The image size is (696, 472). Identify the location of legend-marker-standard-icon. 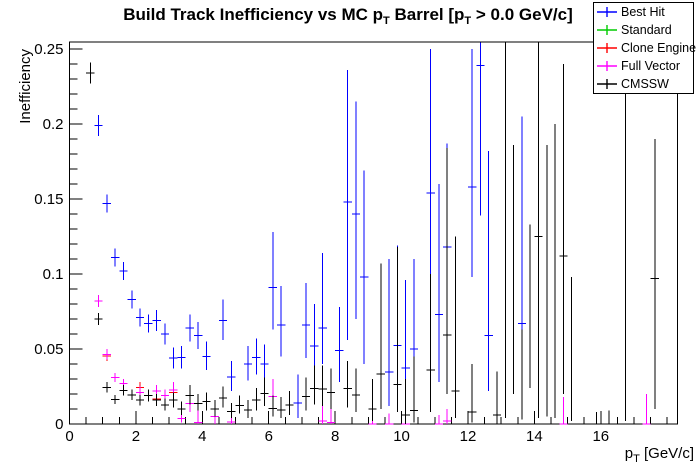
(607, 30).